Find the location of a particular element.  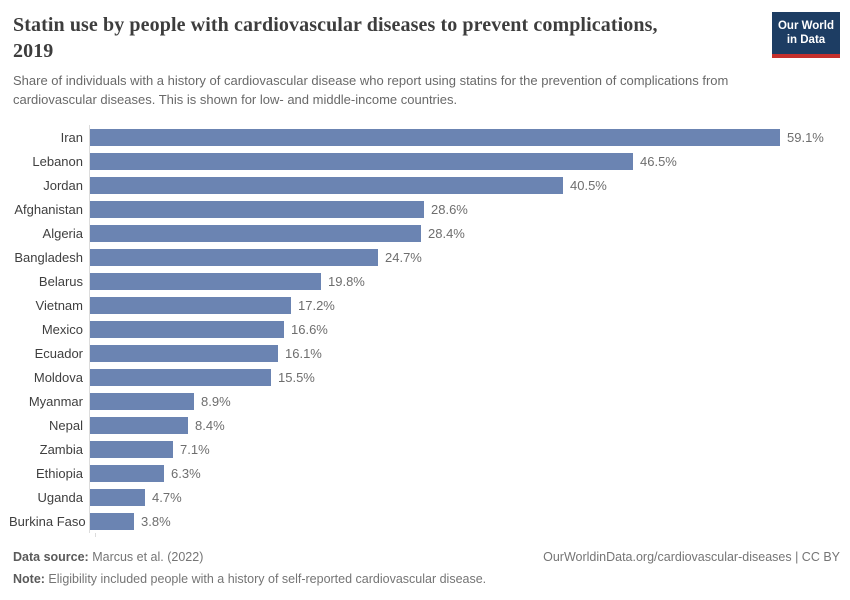

note-label: Note: is located at coordinates (29, 579).